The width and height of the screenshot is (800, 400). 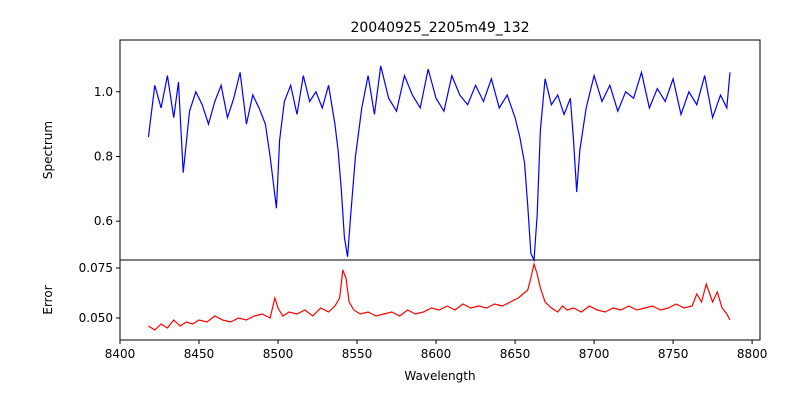 What do you see at coordinates (278, 354) in the screenshot?
I see `x-tick-label: 8500` at bounding box center [278, 354].